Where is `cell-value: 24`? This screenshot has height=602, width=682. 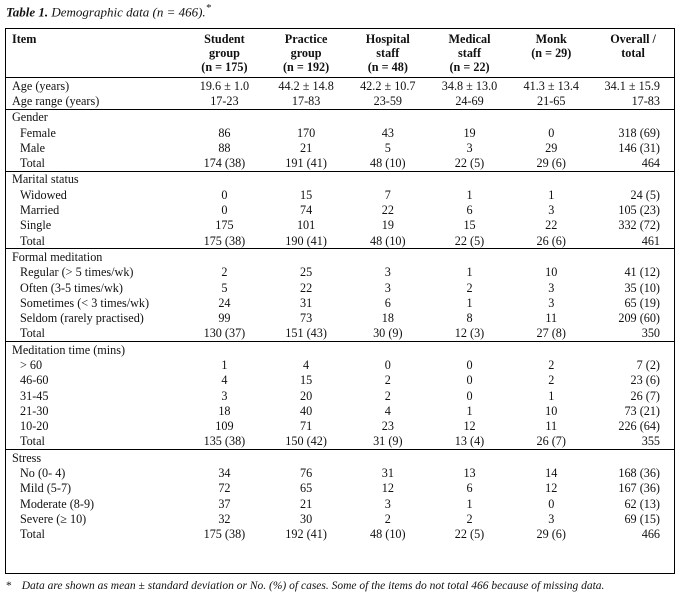
cell-value: 24 is located at coordinates (224, 302).